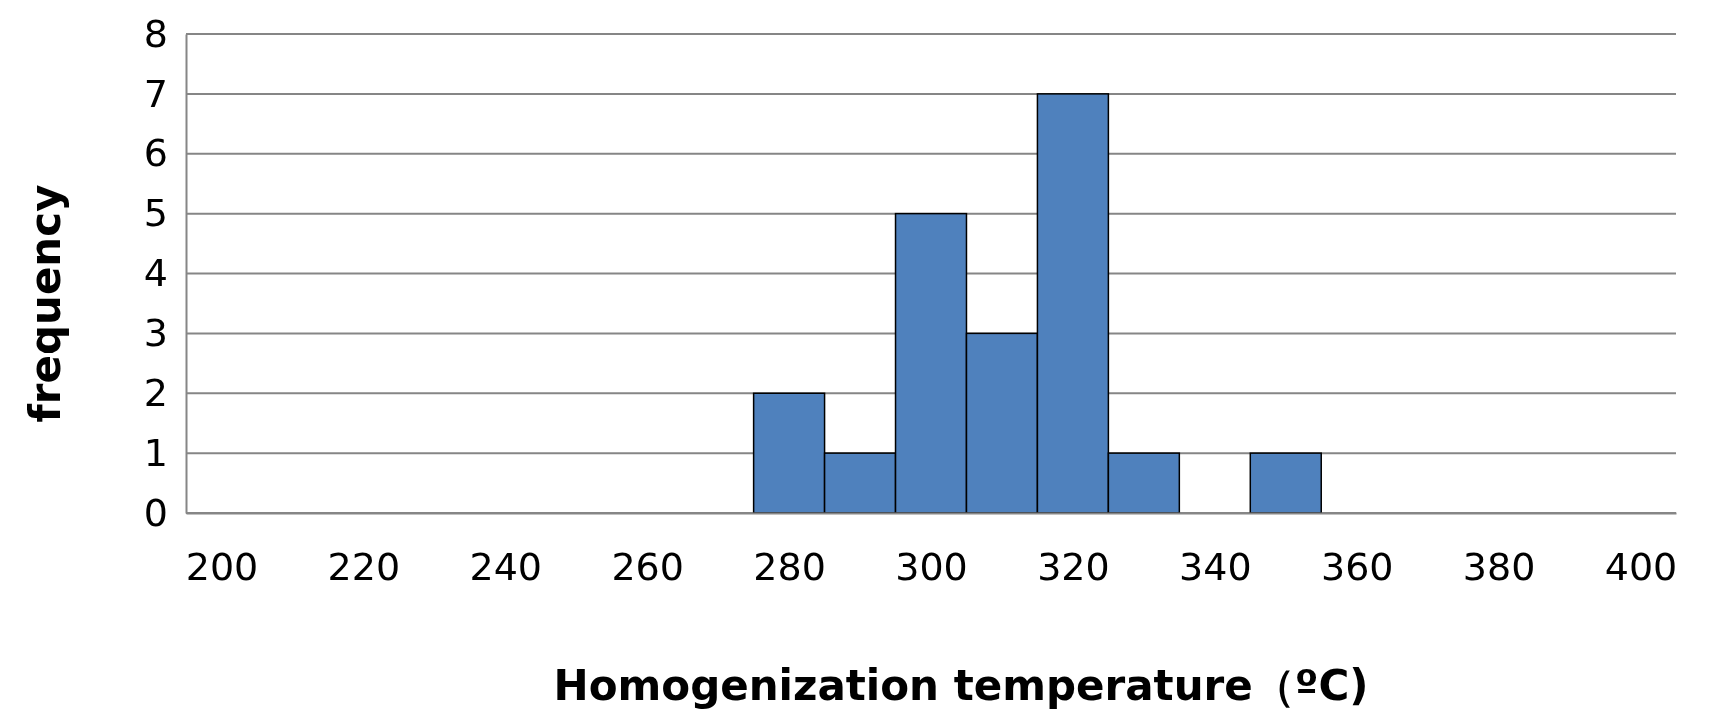 This screenshot has width=1710, height=718. What do you see at coordinates (961, 685) in the screenshot?
I see `x-axis-title: Homogenization temperature（ºC)` at bounding box center [961, 685].